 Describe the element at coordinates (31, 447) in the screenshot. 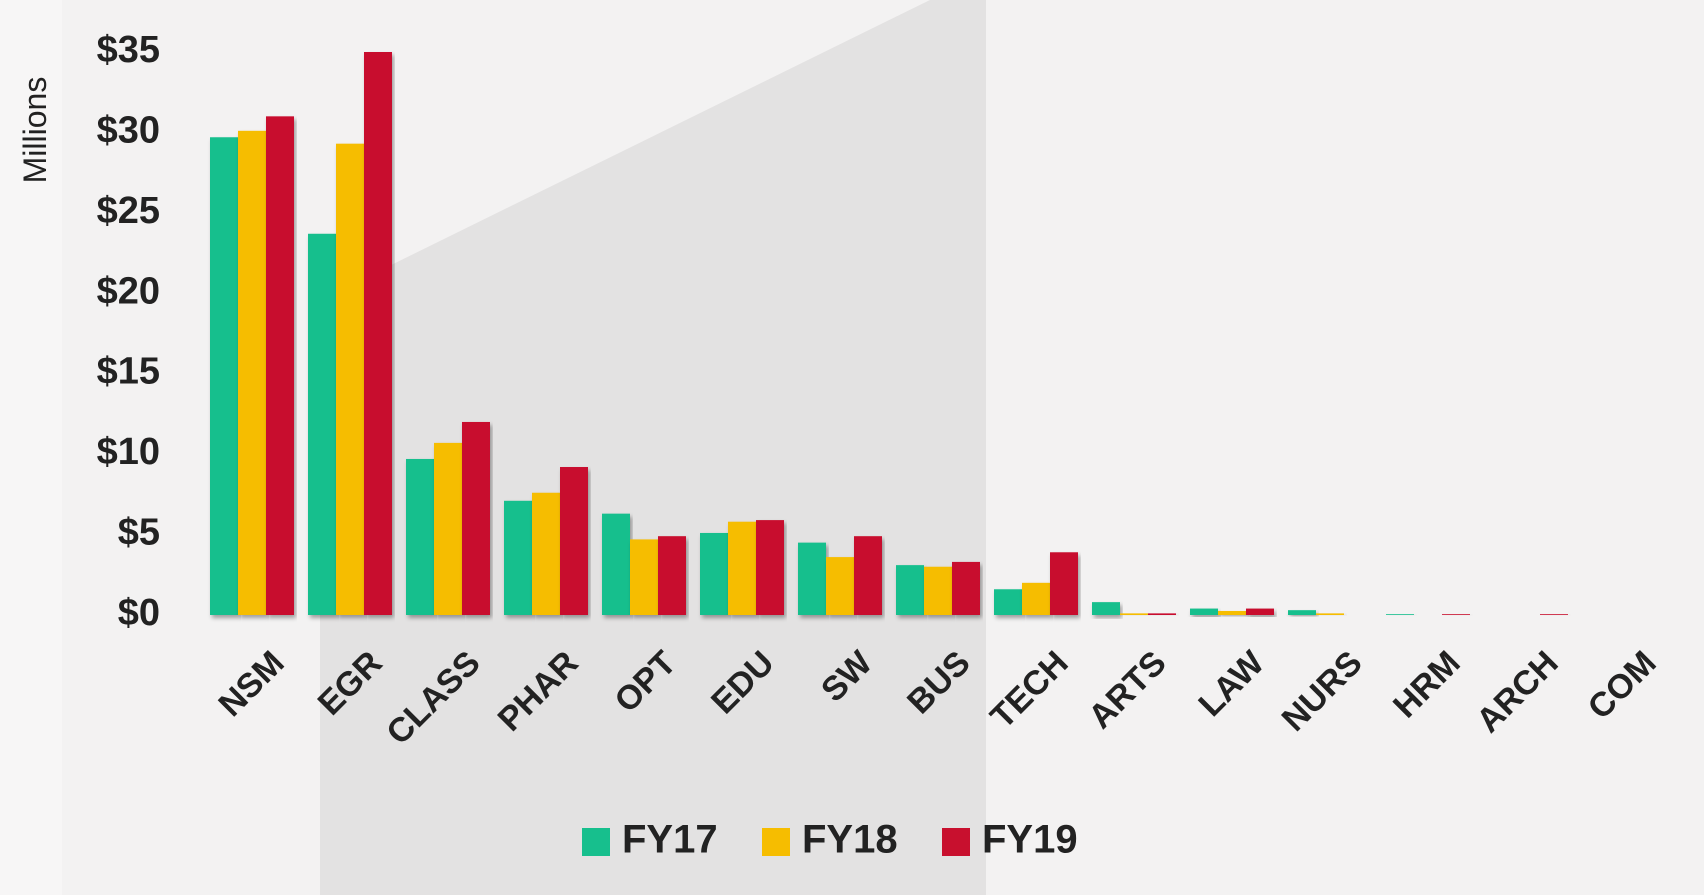

I see `decor` at that location.